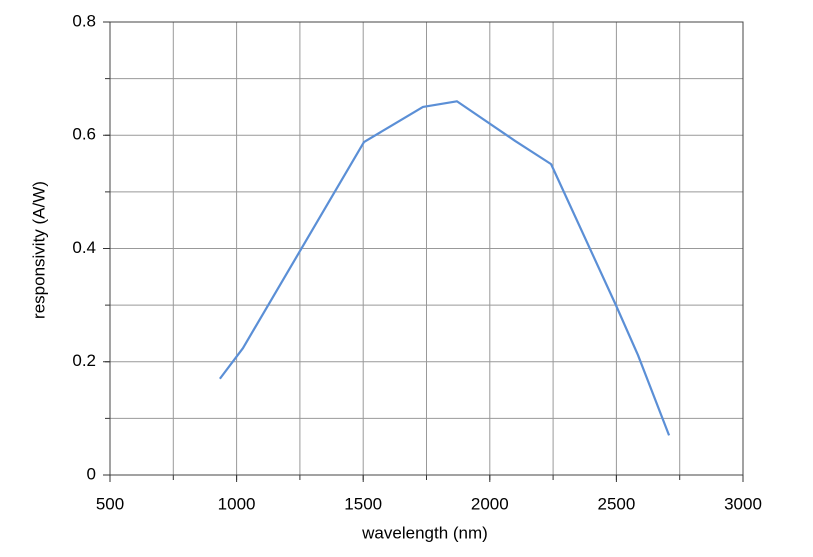 The width and height of the screenshot is (813, 557). I want to click on y-tick-label: 0.8, so click(84, 20).